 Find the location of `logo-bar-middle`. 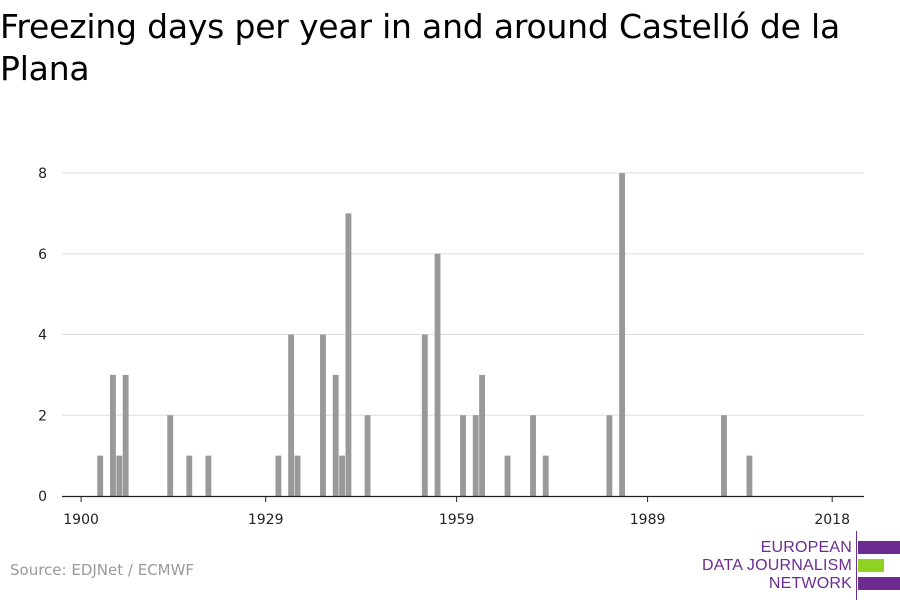

logo-bar-middle is located at coordinates (871, 565).